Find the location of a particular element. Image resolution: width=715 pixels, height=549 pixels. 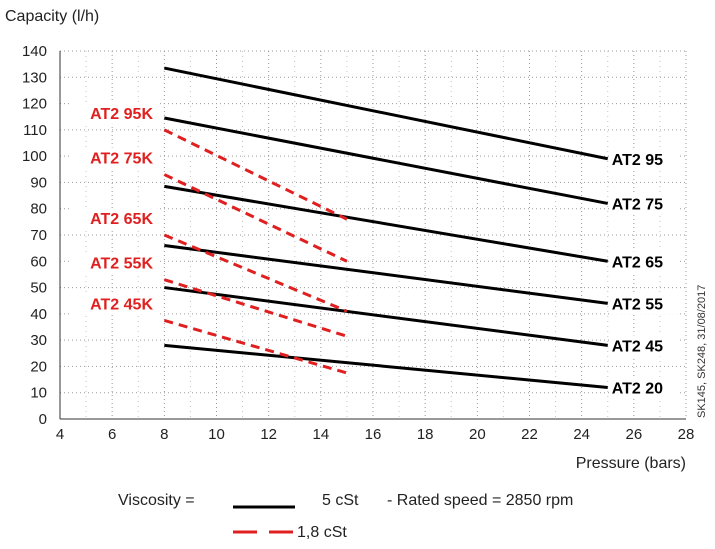

y-tick-label: 80 is located at coordinates (38, 209).